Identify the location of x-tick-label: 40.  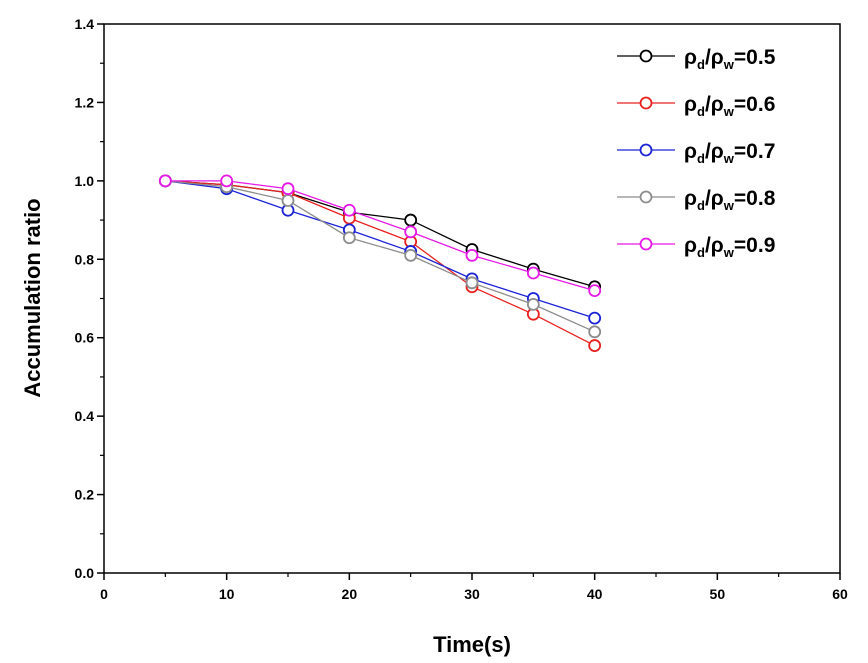
(595, 594).